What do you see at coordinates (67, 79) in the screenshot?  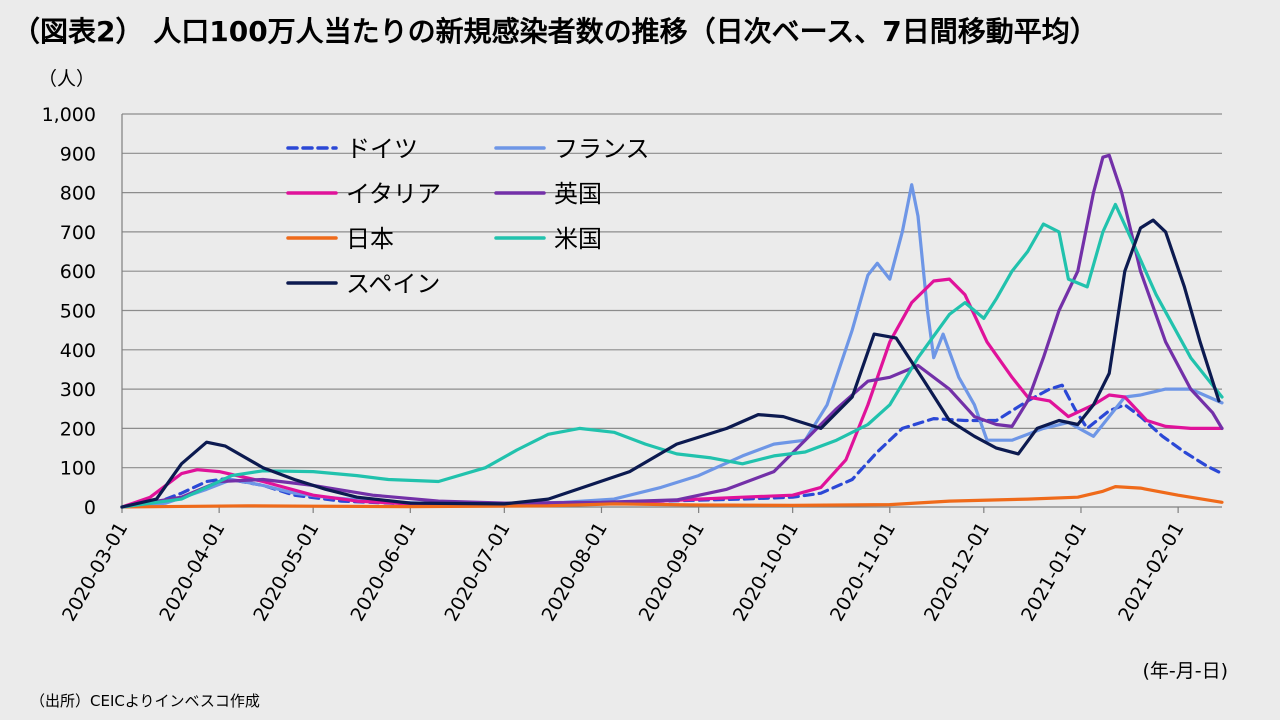 I see `y-axis-unit: （人）` at bounding box center [67, 79].